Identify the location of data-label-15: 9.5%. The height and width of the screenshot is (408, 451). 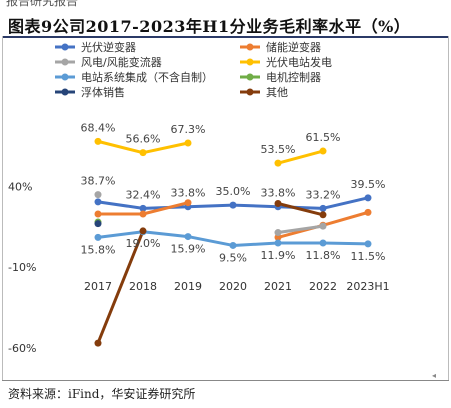
(233, 257).